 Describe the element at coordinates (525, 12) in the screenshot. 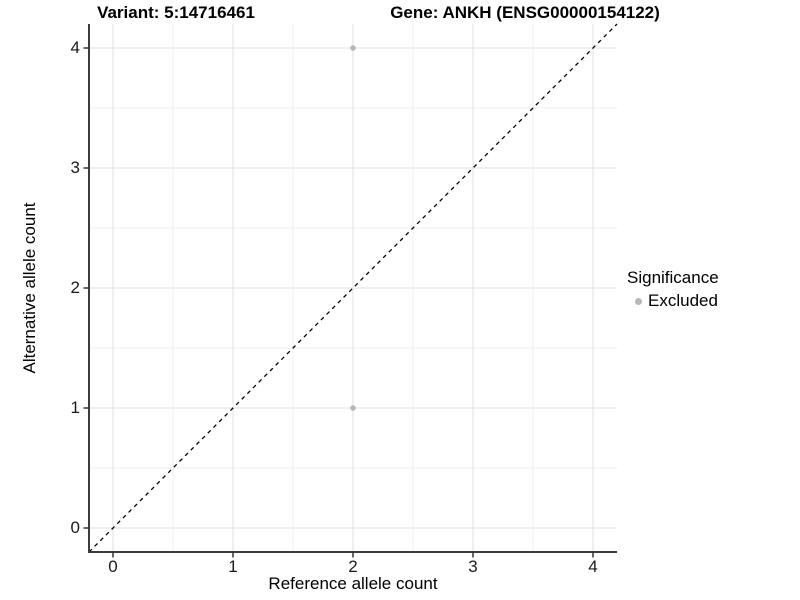

I see `plot-title-gene: Gene: ANKH (ENSG00000154122)` at that location.